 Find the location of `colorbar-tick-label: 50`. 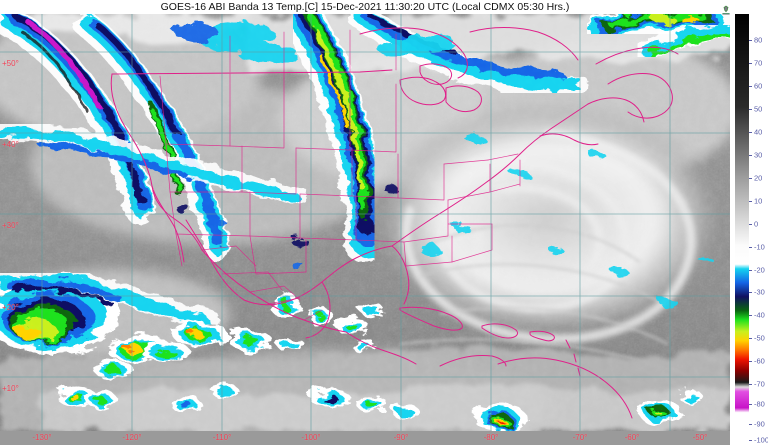

colorbar-tick-label: 50 is located at coordinates (758, 109).